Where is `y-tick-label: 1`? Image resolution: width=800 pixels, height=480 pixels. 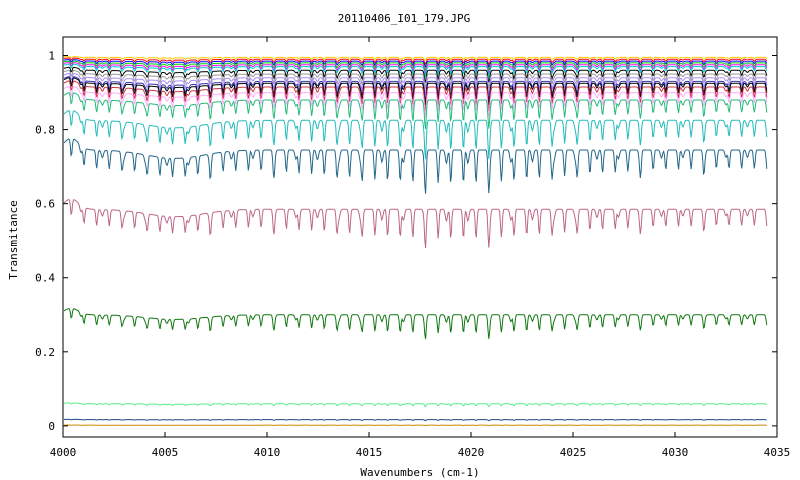
y-tick-label: 1 is located at coordinates (51, 56).